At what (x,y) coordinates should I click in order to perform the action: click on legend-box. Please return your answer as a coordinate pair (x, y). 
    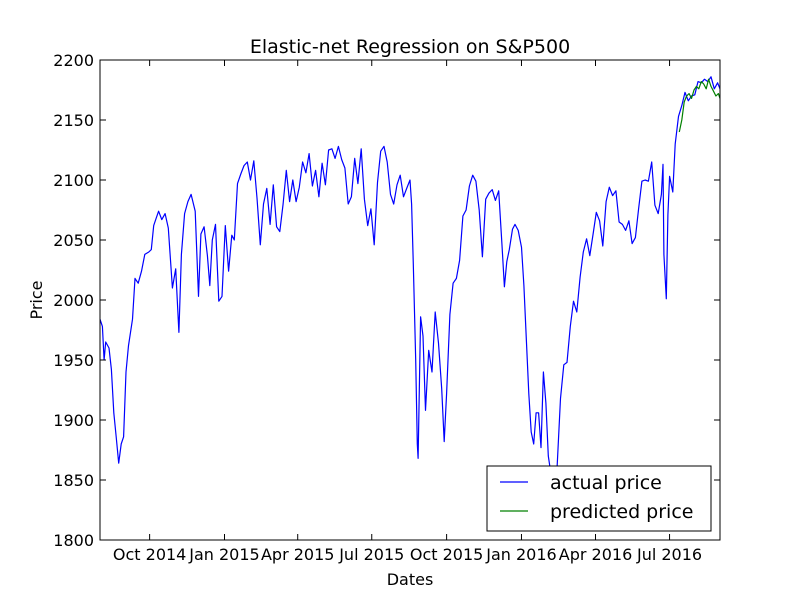
    Looking at the image, I should click on (599, 498).